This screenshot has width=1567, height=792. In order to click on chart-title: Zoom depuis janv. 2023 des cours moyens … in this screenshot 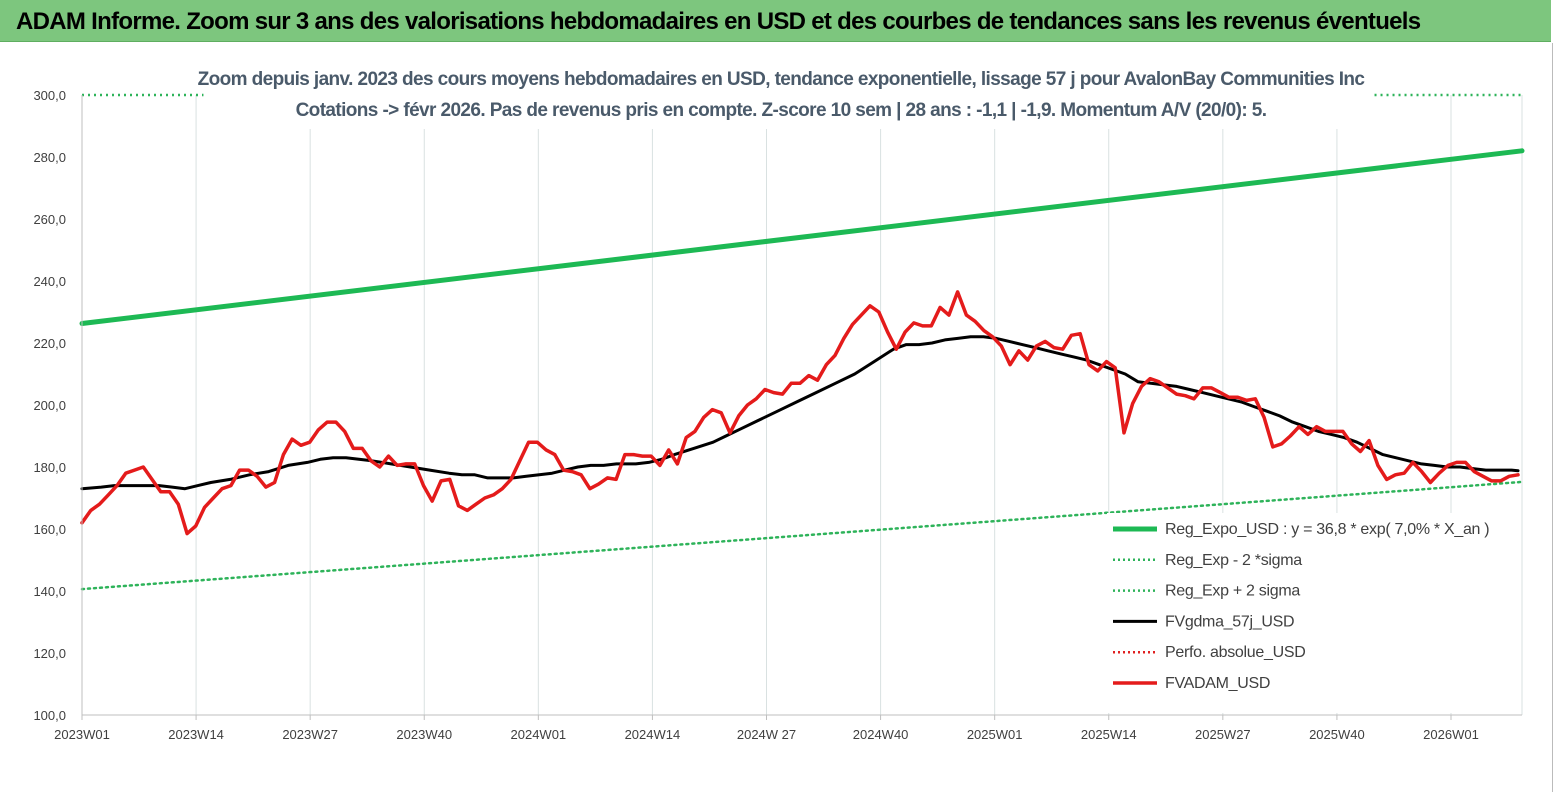, I will do `click(782, 79)`.